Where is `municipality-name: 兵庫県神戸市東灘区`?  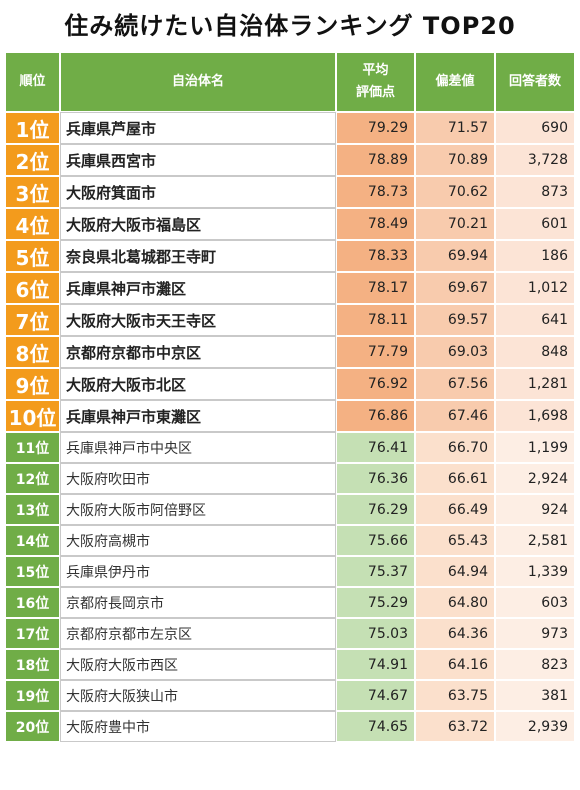 municipality-name: 兵庫県神戸市東灘区 is located at coordinates (198, 416).